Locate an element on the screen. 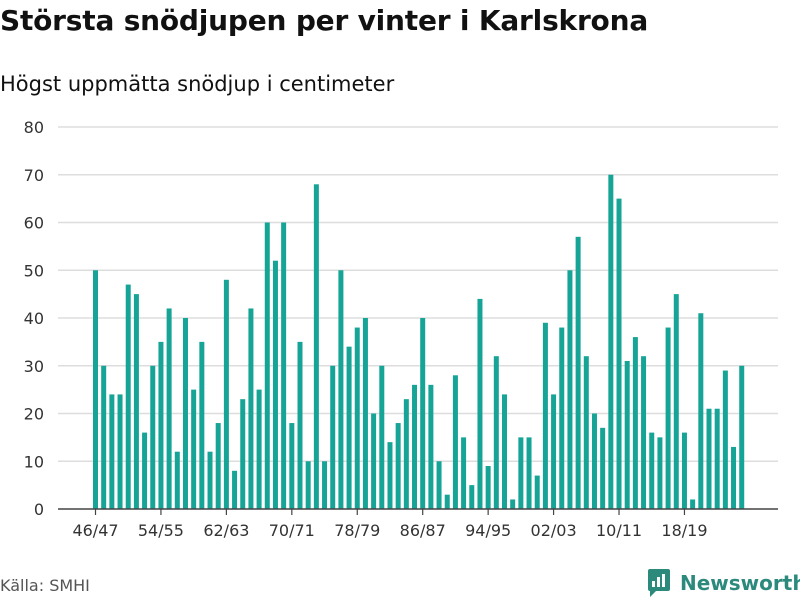 Image resolution: width=800 pixels, height=600 pixels. x-tick-label: 70/71 is located at coordinates (292, 530).